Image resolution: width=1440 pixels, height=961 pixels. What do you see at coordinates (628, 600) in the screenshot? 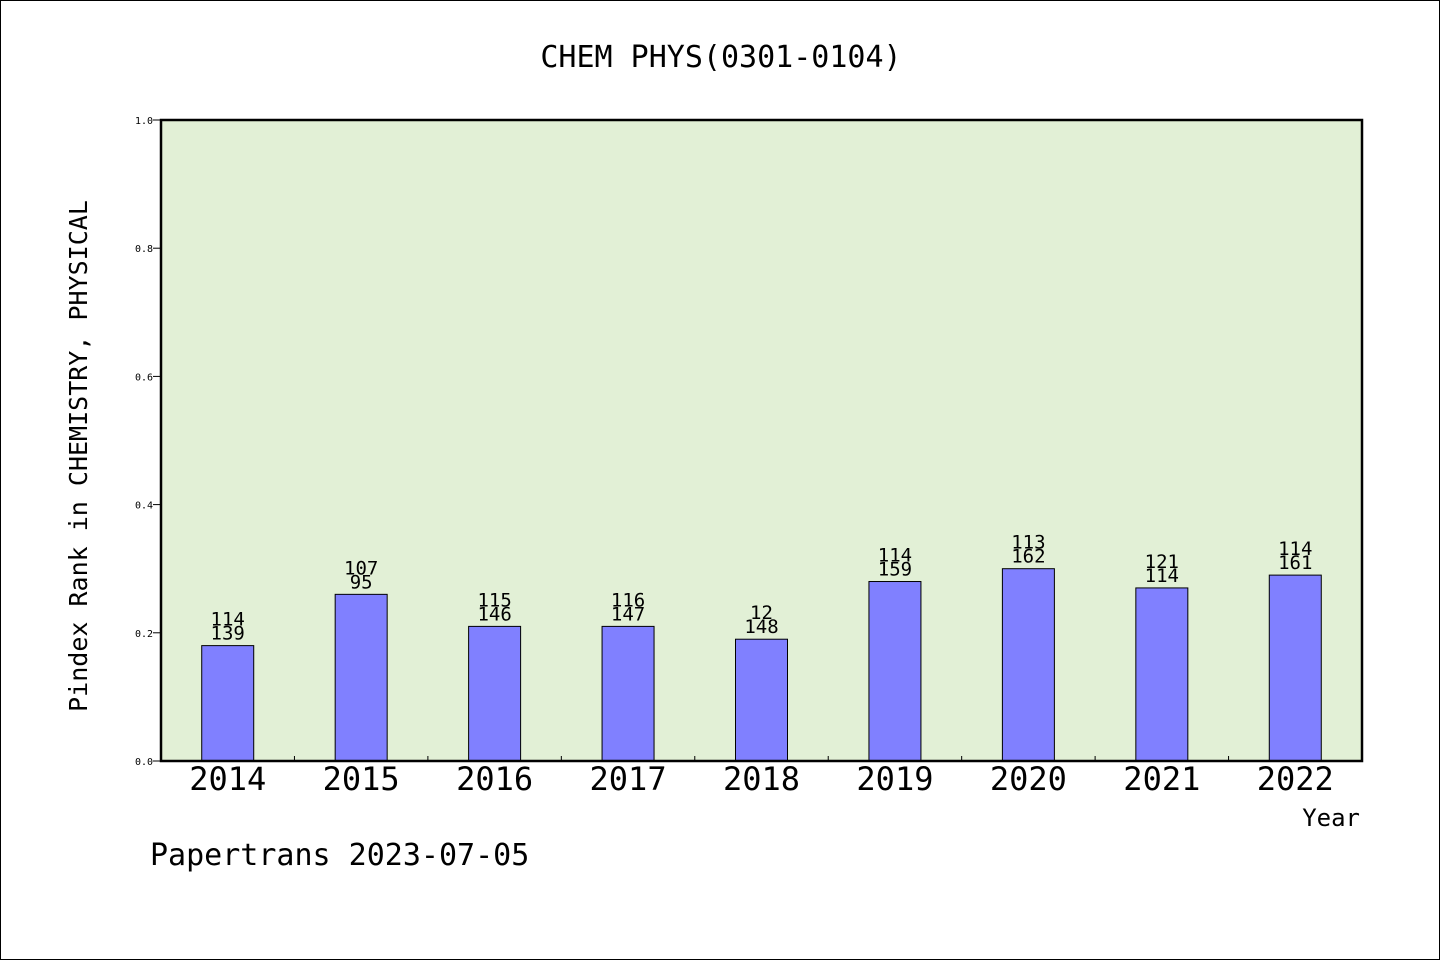
I see `data-label-top: 116` at bounding box center [628, 600].